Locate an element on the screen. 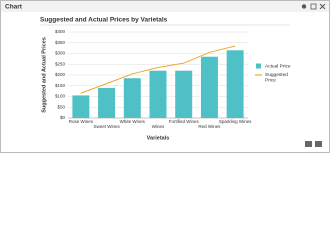  x-tick-label: Fortified Wines is located at coordinates (184, 121).